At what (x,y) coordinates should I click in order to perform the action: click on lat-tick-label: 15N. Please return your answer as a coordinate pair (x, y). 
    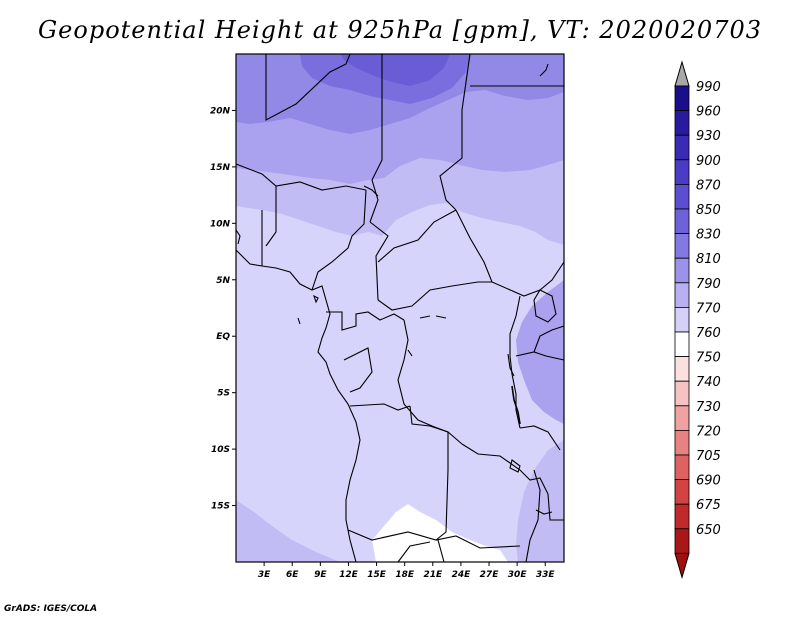
    Looking at the image, I should click on (220, 168).